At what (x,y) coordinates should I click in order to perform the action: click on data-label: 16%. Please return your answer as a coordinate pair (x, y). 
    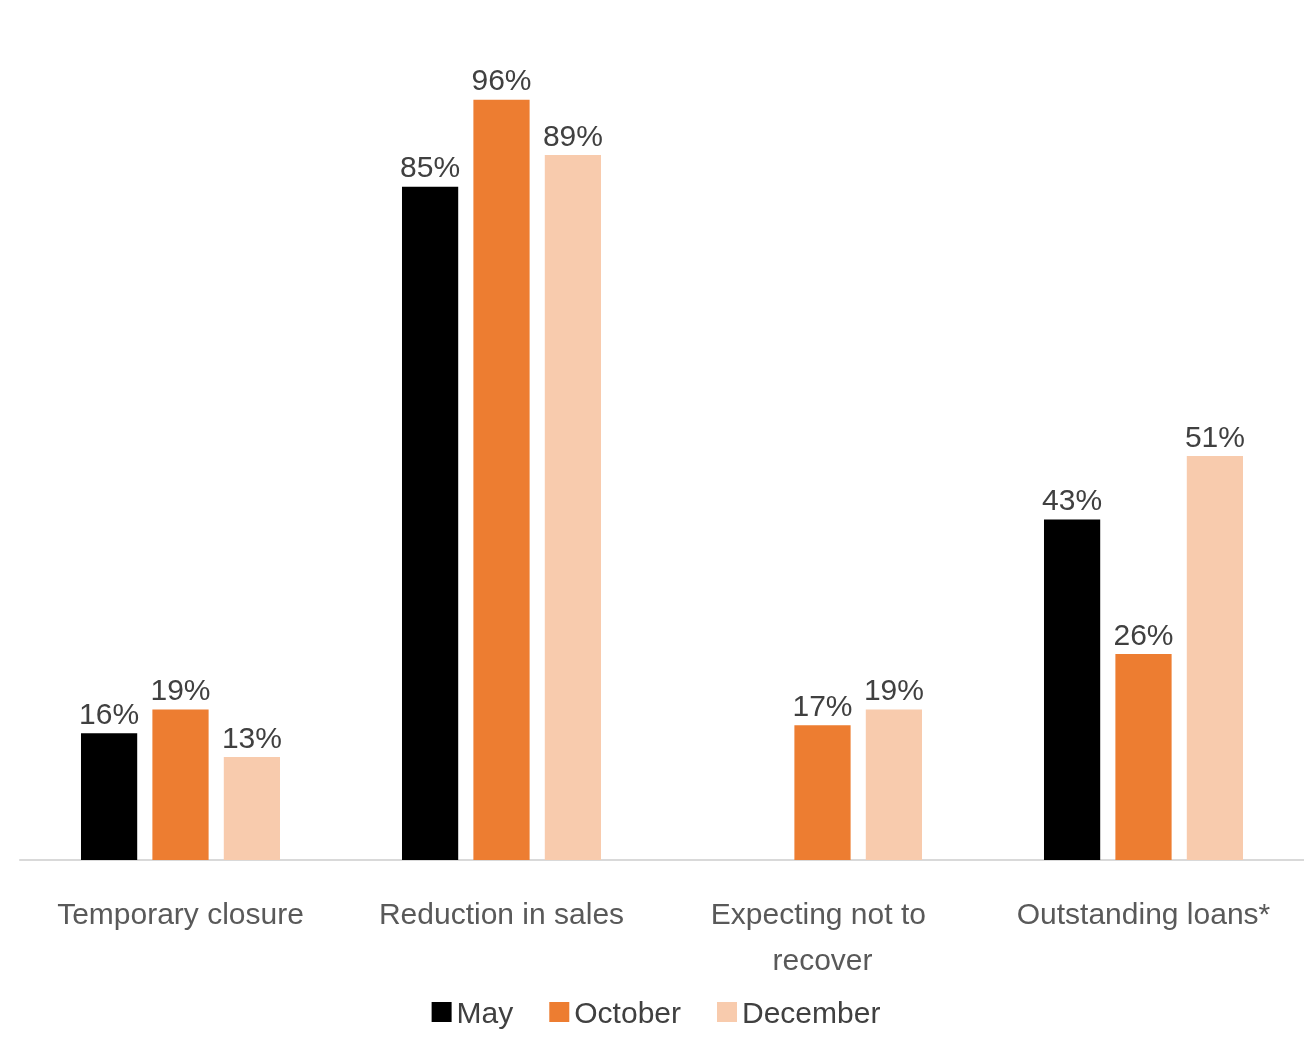
    Looking at the image, I should click on (109, 713).